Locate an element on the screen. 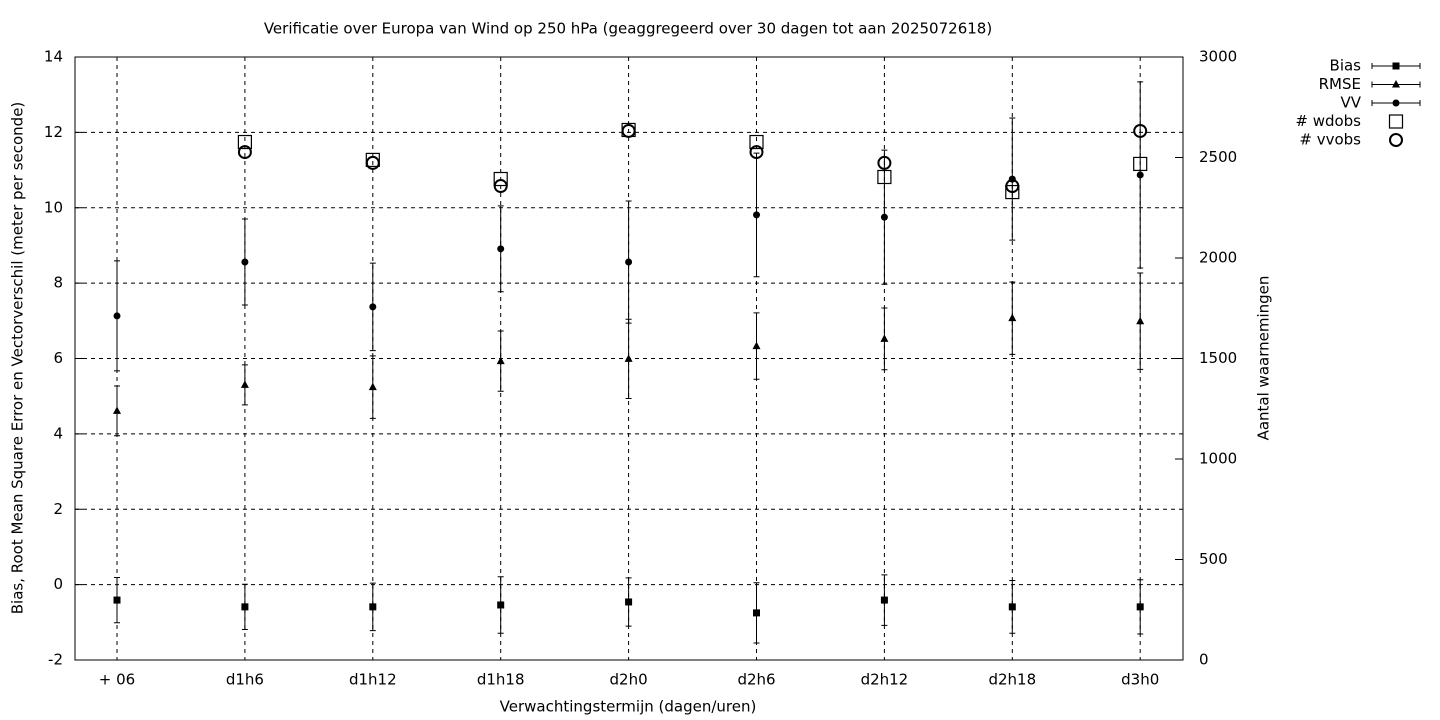  legend-label: Bias is located at coordinates (1346, 66).